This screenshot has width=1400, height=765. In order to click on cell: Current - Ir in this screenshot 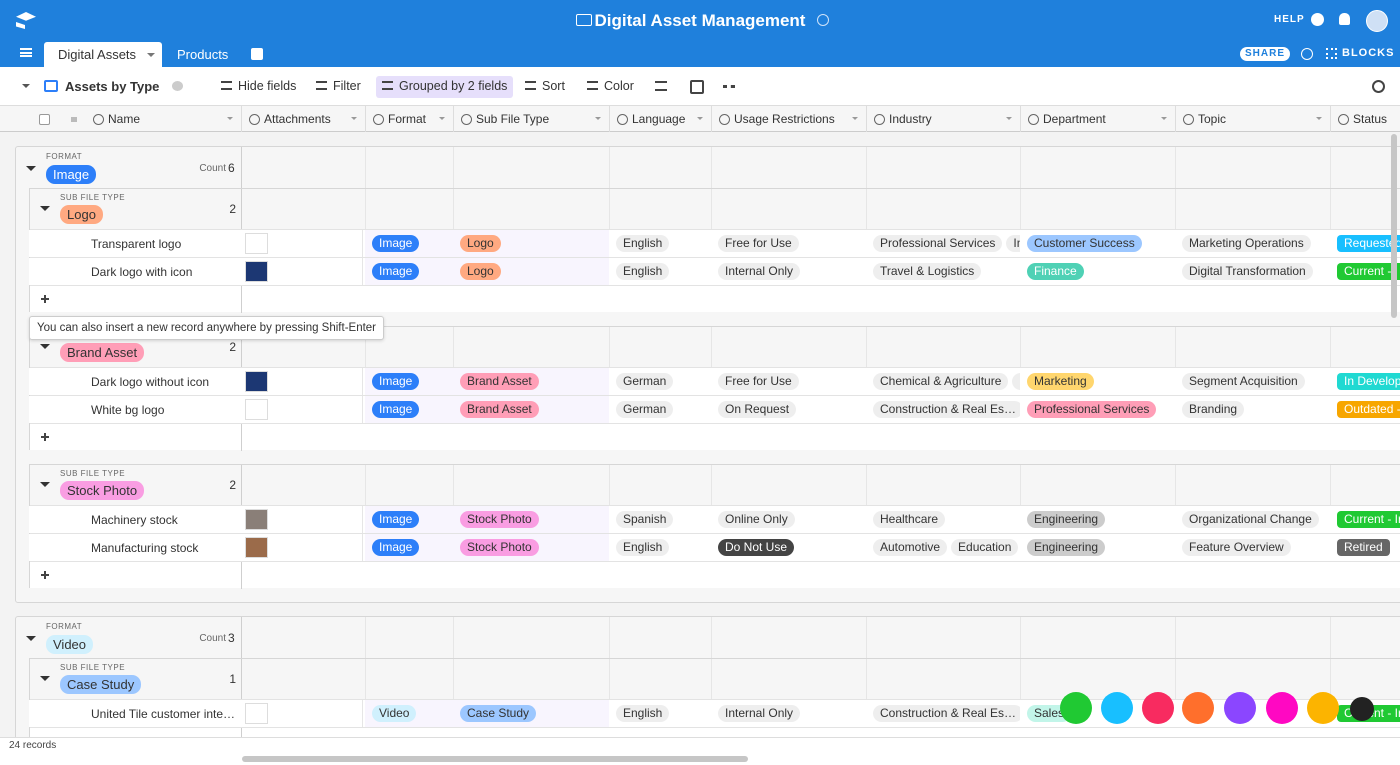, I will do `click(1365, 519)`.